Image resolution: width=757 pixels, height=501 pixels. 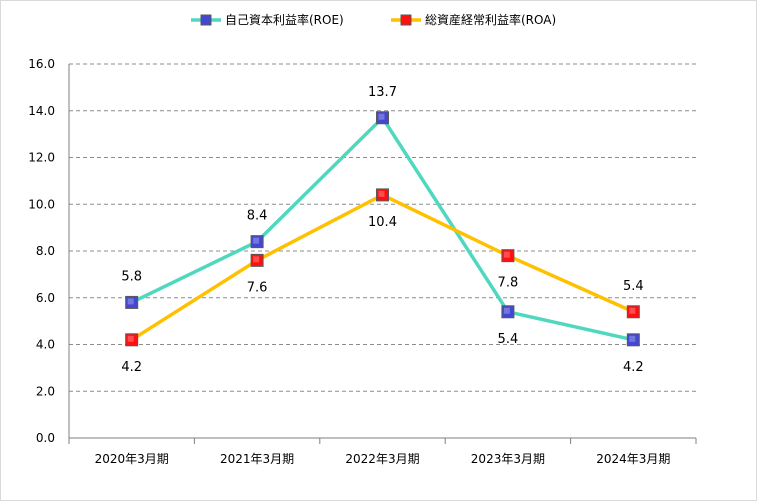 I want to click on chart-legend: 自己資本利益率(ROE) 総資産経常利益率(ROA), so click(x=373, y=19).